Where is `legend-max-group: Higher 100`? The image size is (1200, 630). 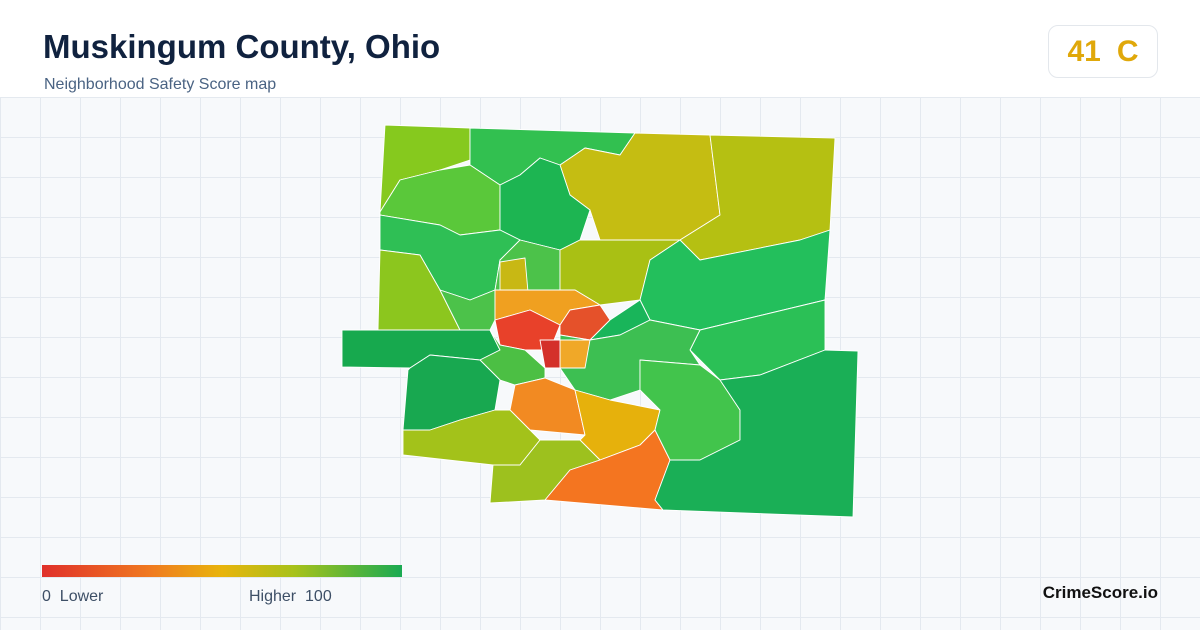
legend-max-group: Higher 100 is located at coordinates (290, 597).